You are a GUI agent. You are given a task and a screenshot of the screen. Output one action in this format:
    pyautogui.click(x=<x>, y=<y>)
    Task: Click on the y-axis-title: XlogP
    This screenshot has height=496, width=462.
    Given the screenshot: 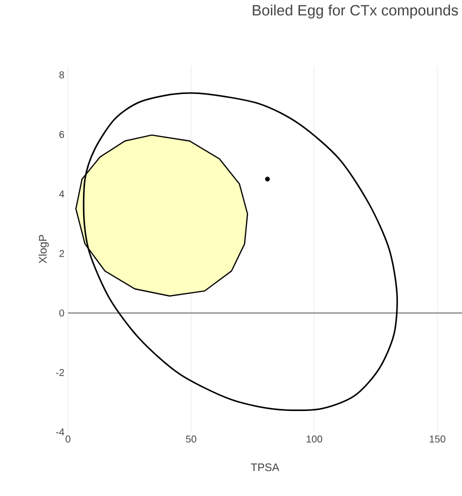 What is the action you would take?
    pyautogui.click(x=43, y=249)
    